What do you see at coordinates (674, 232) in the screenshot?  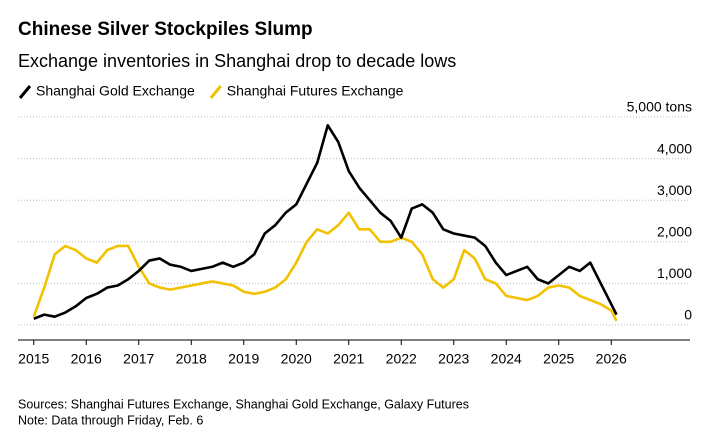 I see `y-tick-label: 2,000` at bounding box center [674, 232].